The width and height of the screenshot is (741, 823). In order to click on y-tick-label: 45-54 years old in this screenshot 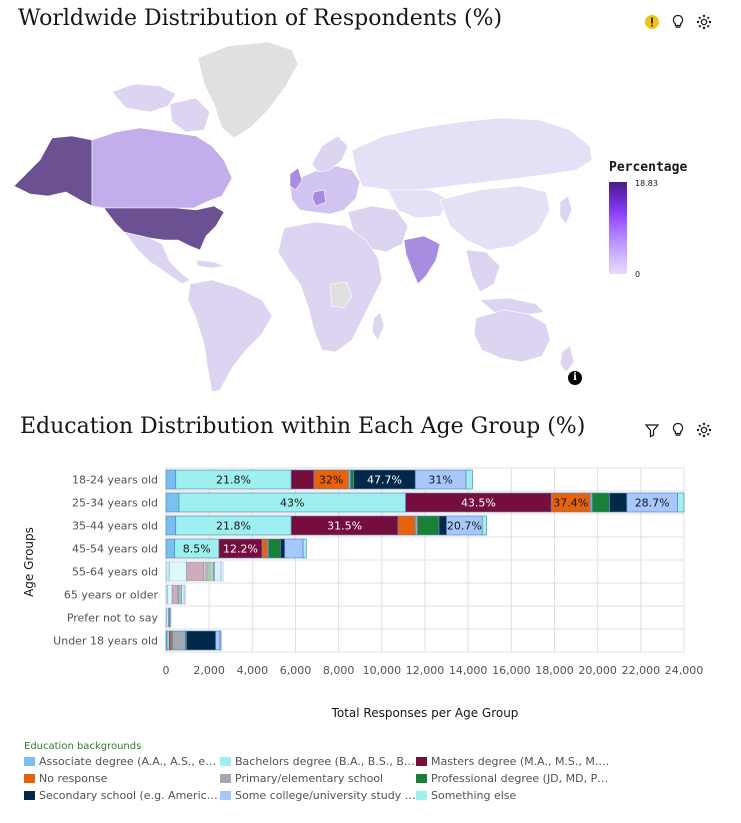, I will do `click(115, 549)`.